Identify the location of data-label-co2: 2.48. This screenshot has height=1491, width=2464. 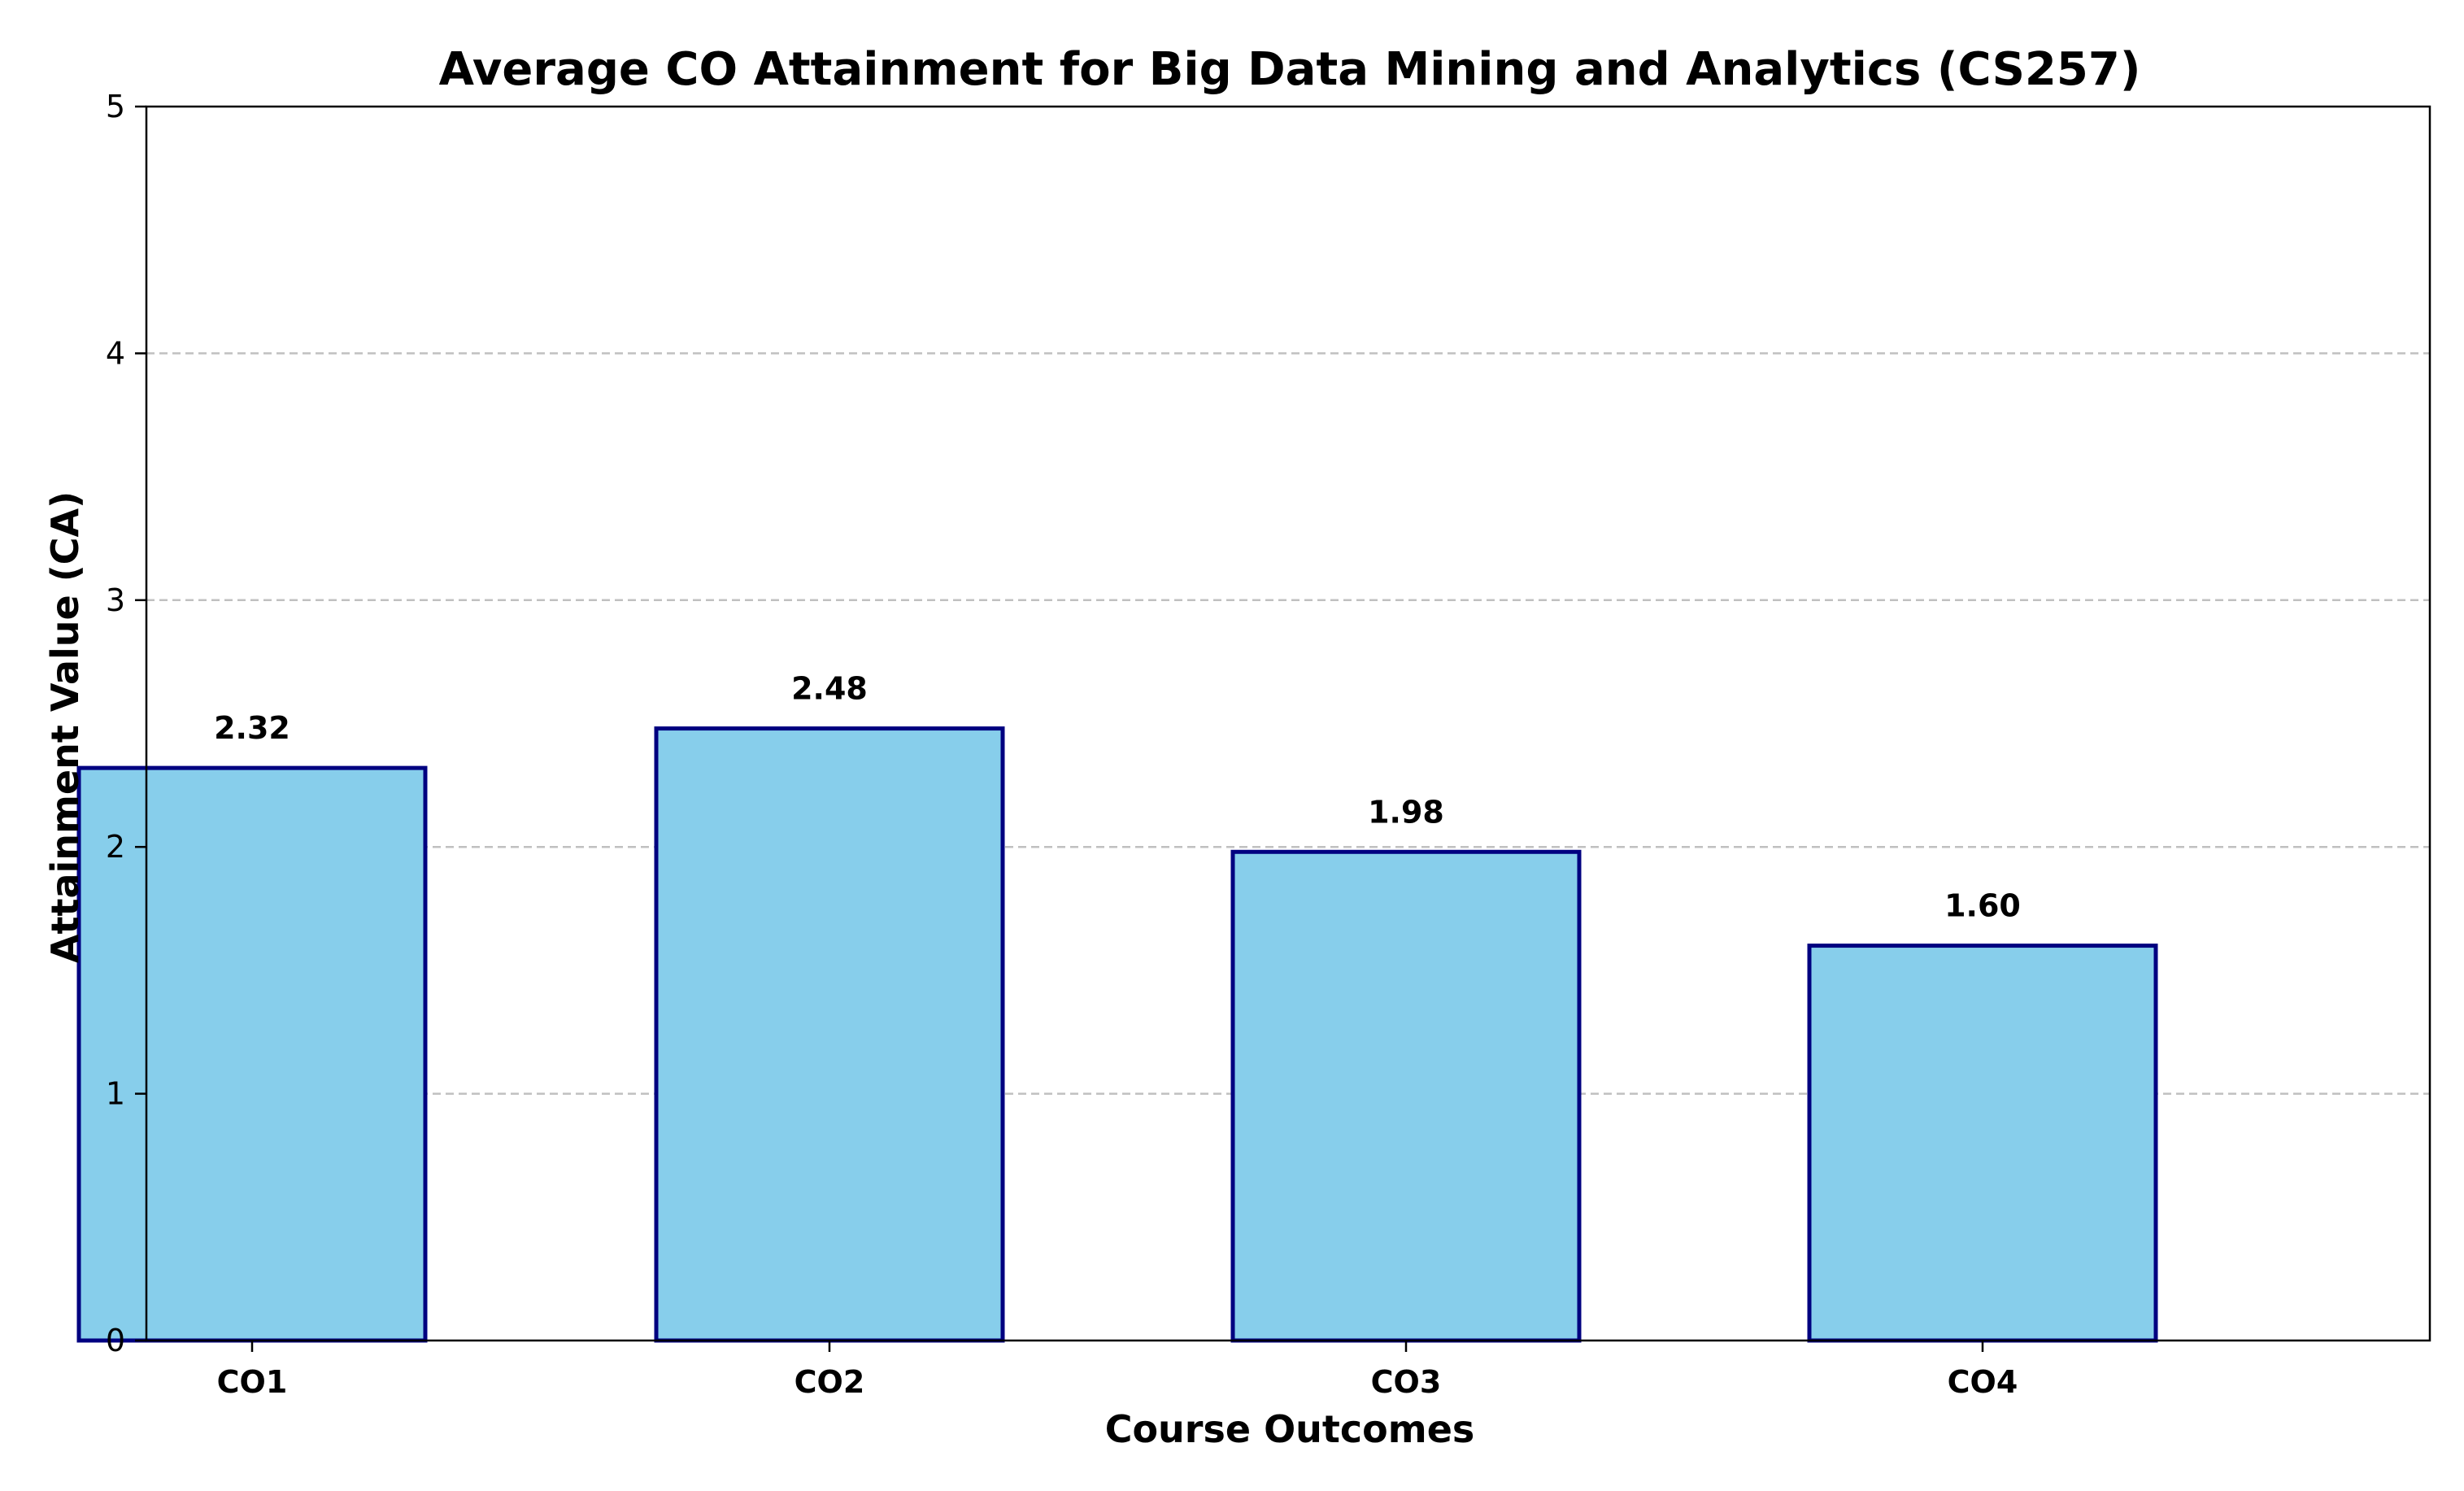
(829, 689).